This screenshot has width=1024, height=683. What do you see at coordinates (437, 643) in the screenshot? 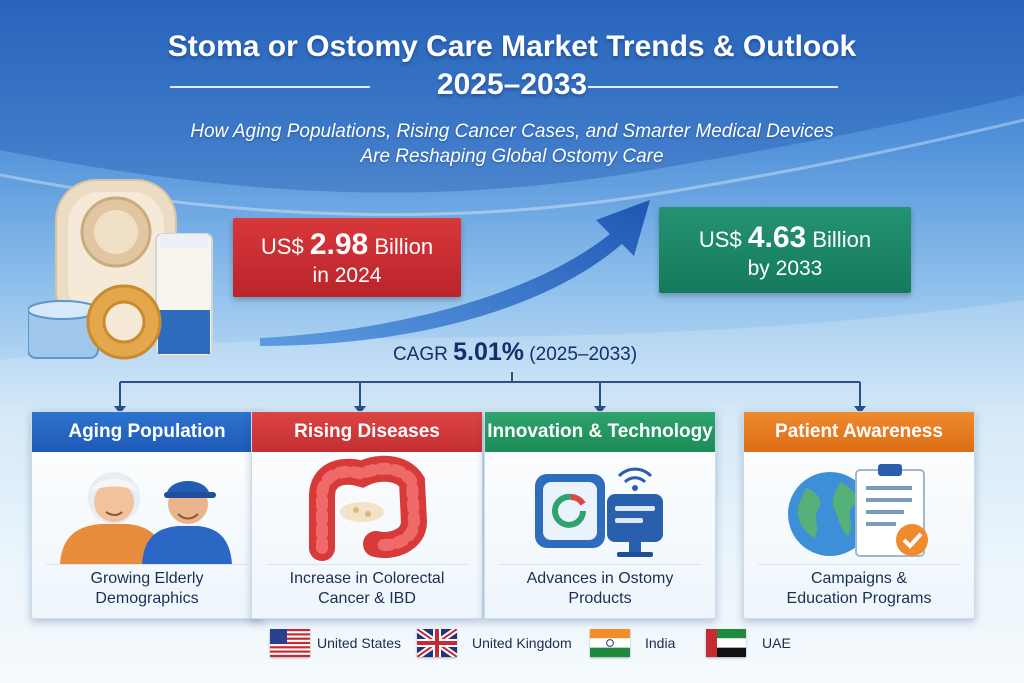
I see `uk-flag-icon` at bounding box center [437, 643].